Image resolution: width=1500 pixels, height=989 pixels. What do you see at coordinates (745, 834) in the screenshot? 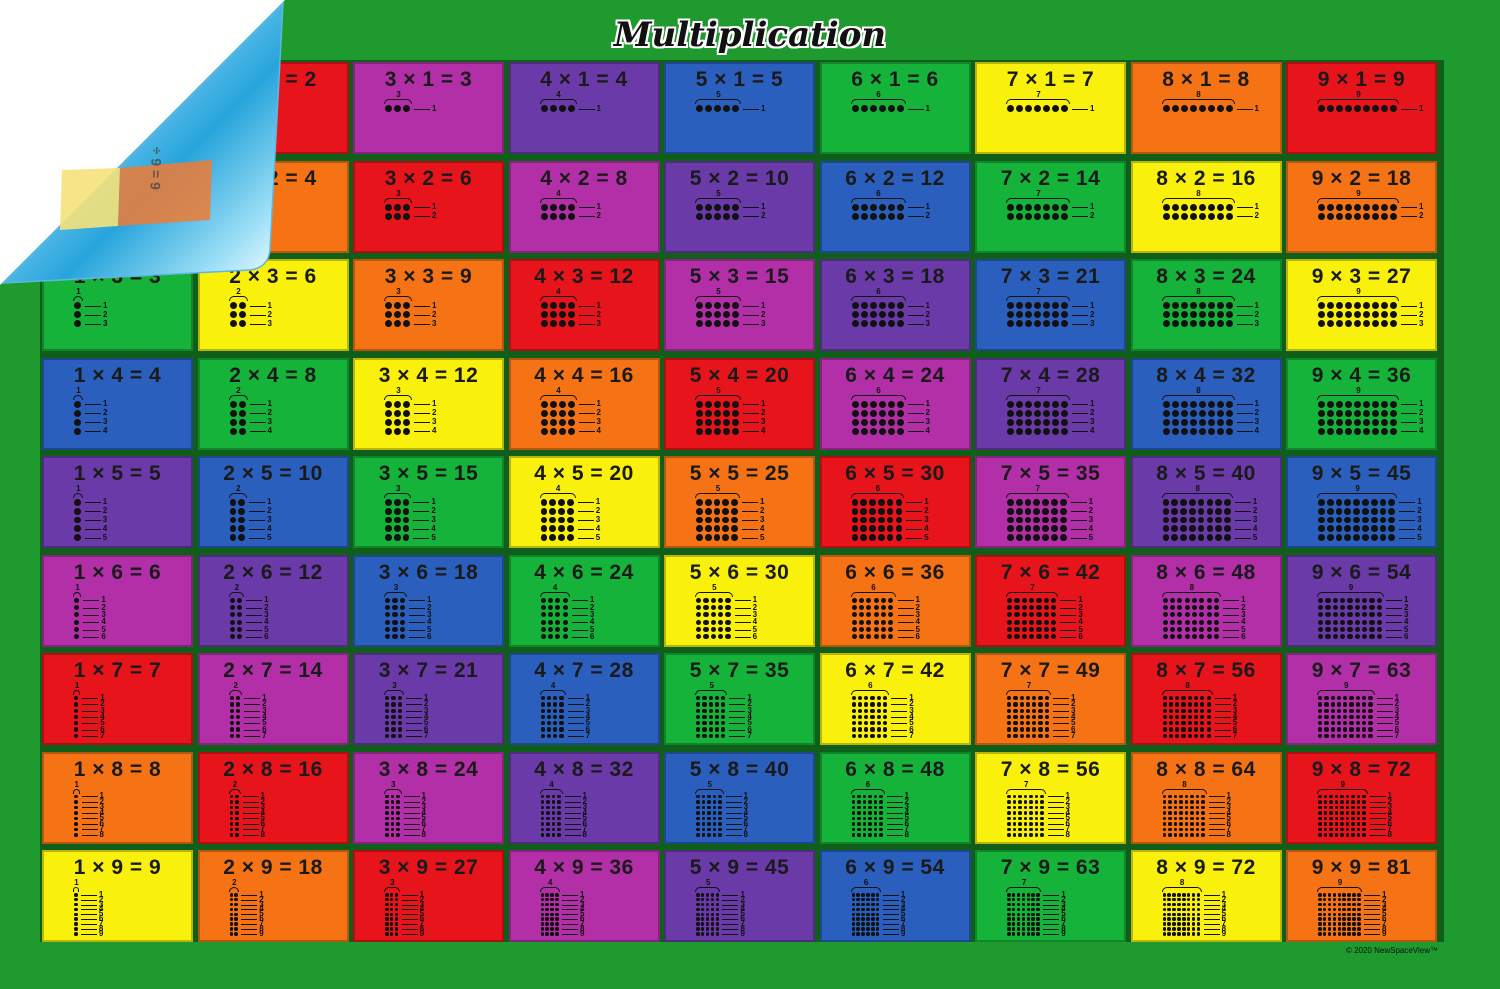
I see `row-count-label: 8` at bounding box center [745, 834].